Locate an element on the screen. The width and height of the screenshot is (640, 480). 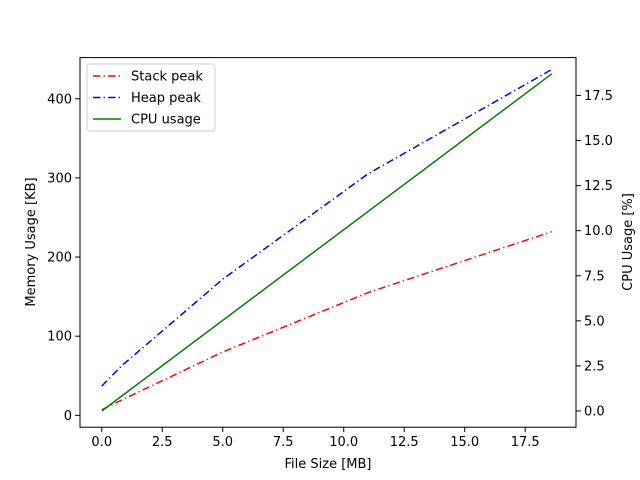
y-right-tick-label: 15.0 is located at coordinates (598, 141).